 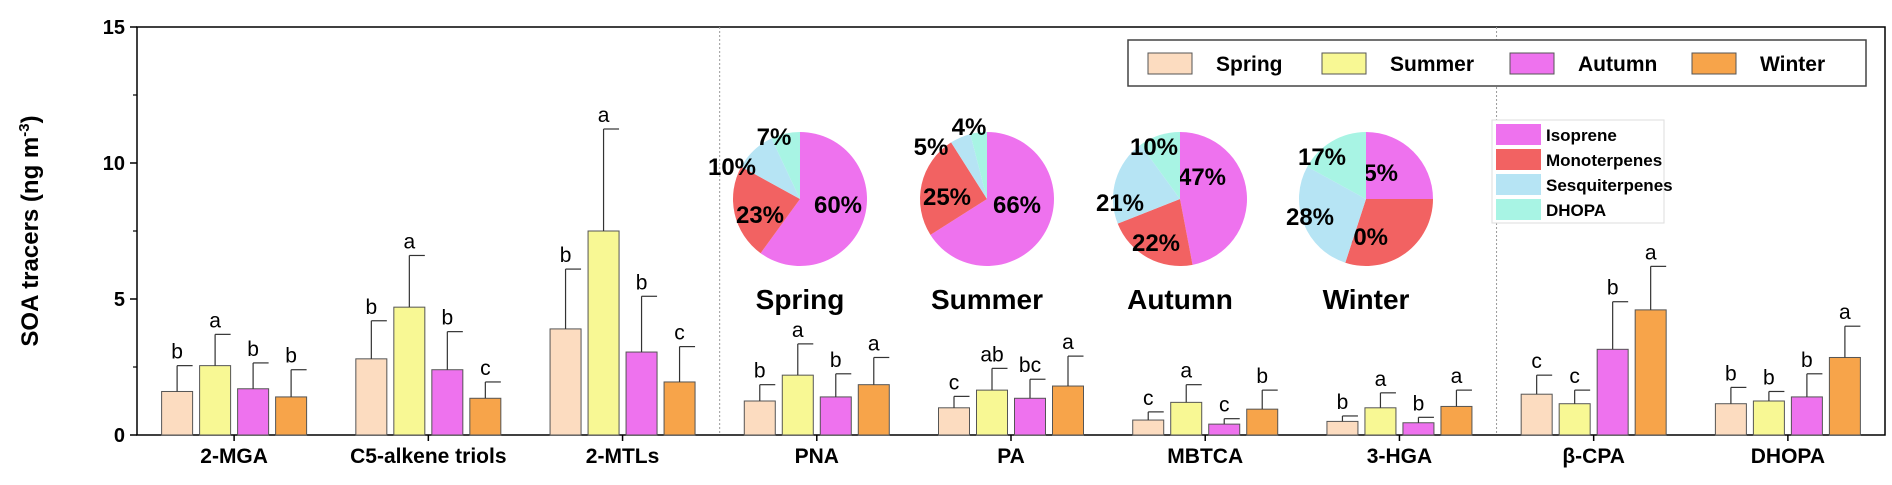 What do you see at coordinates (371, 397) in the screenshot?
I see `bar-c5-alkene-triols-spring` at bounding box center [371, 397].